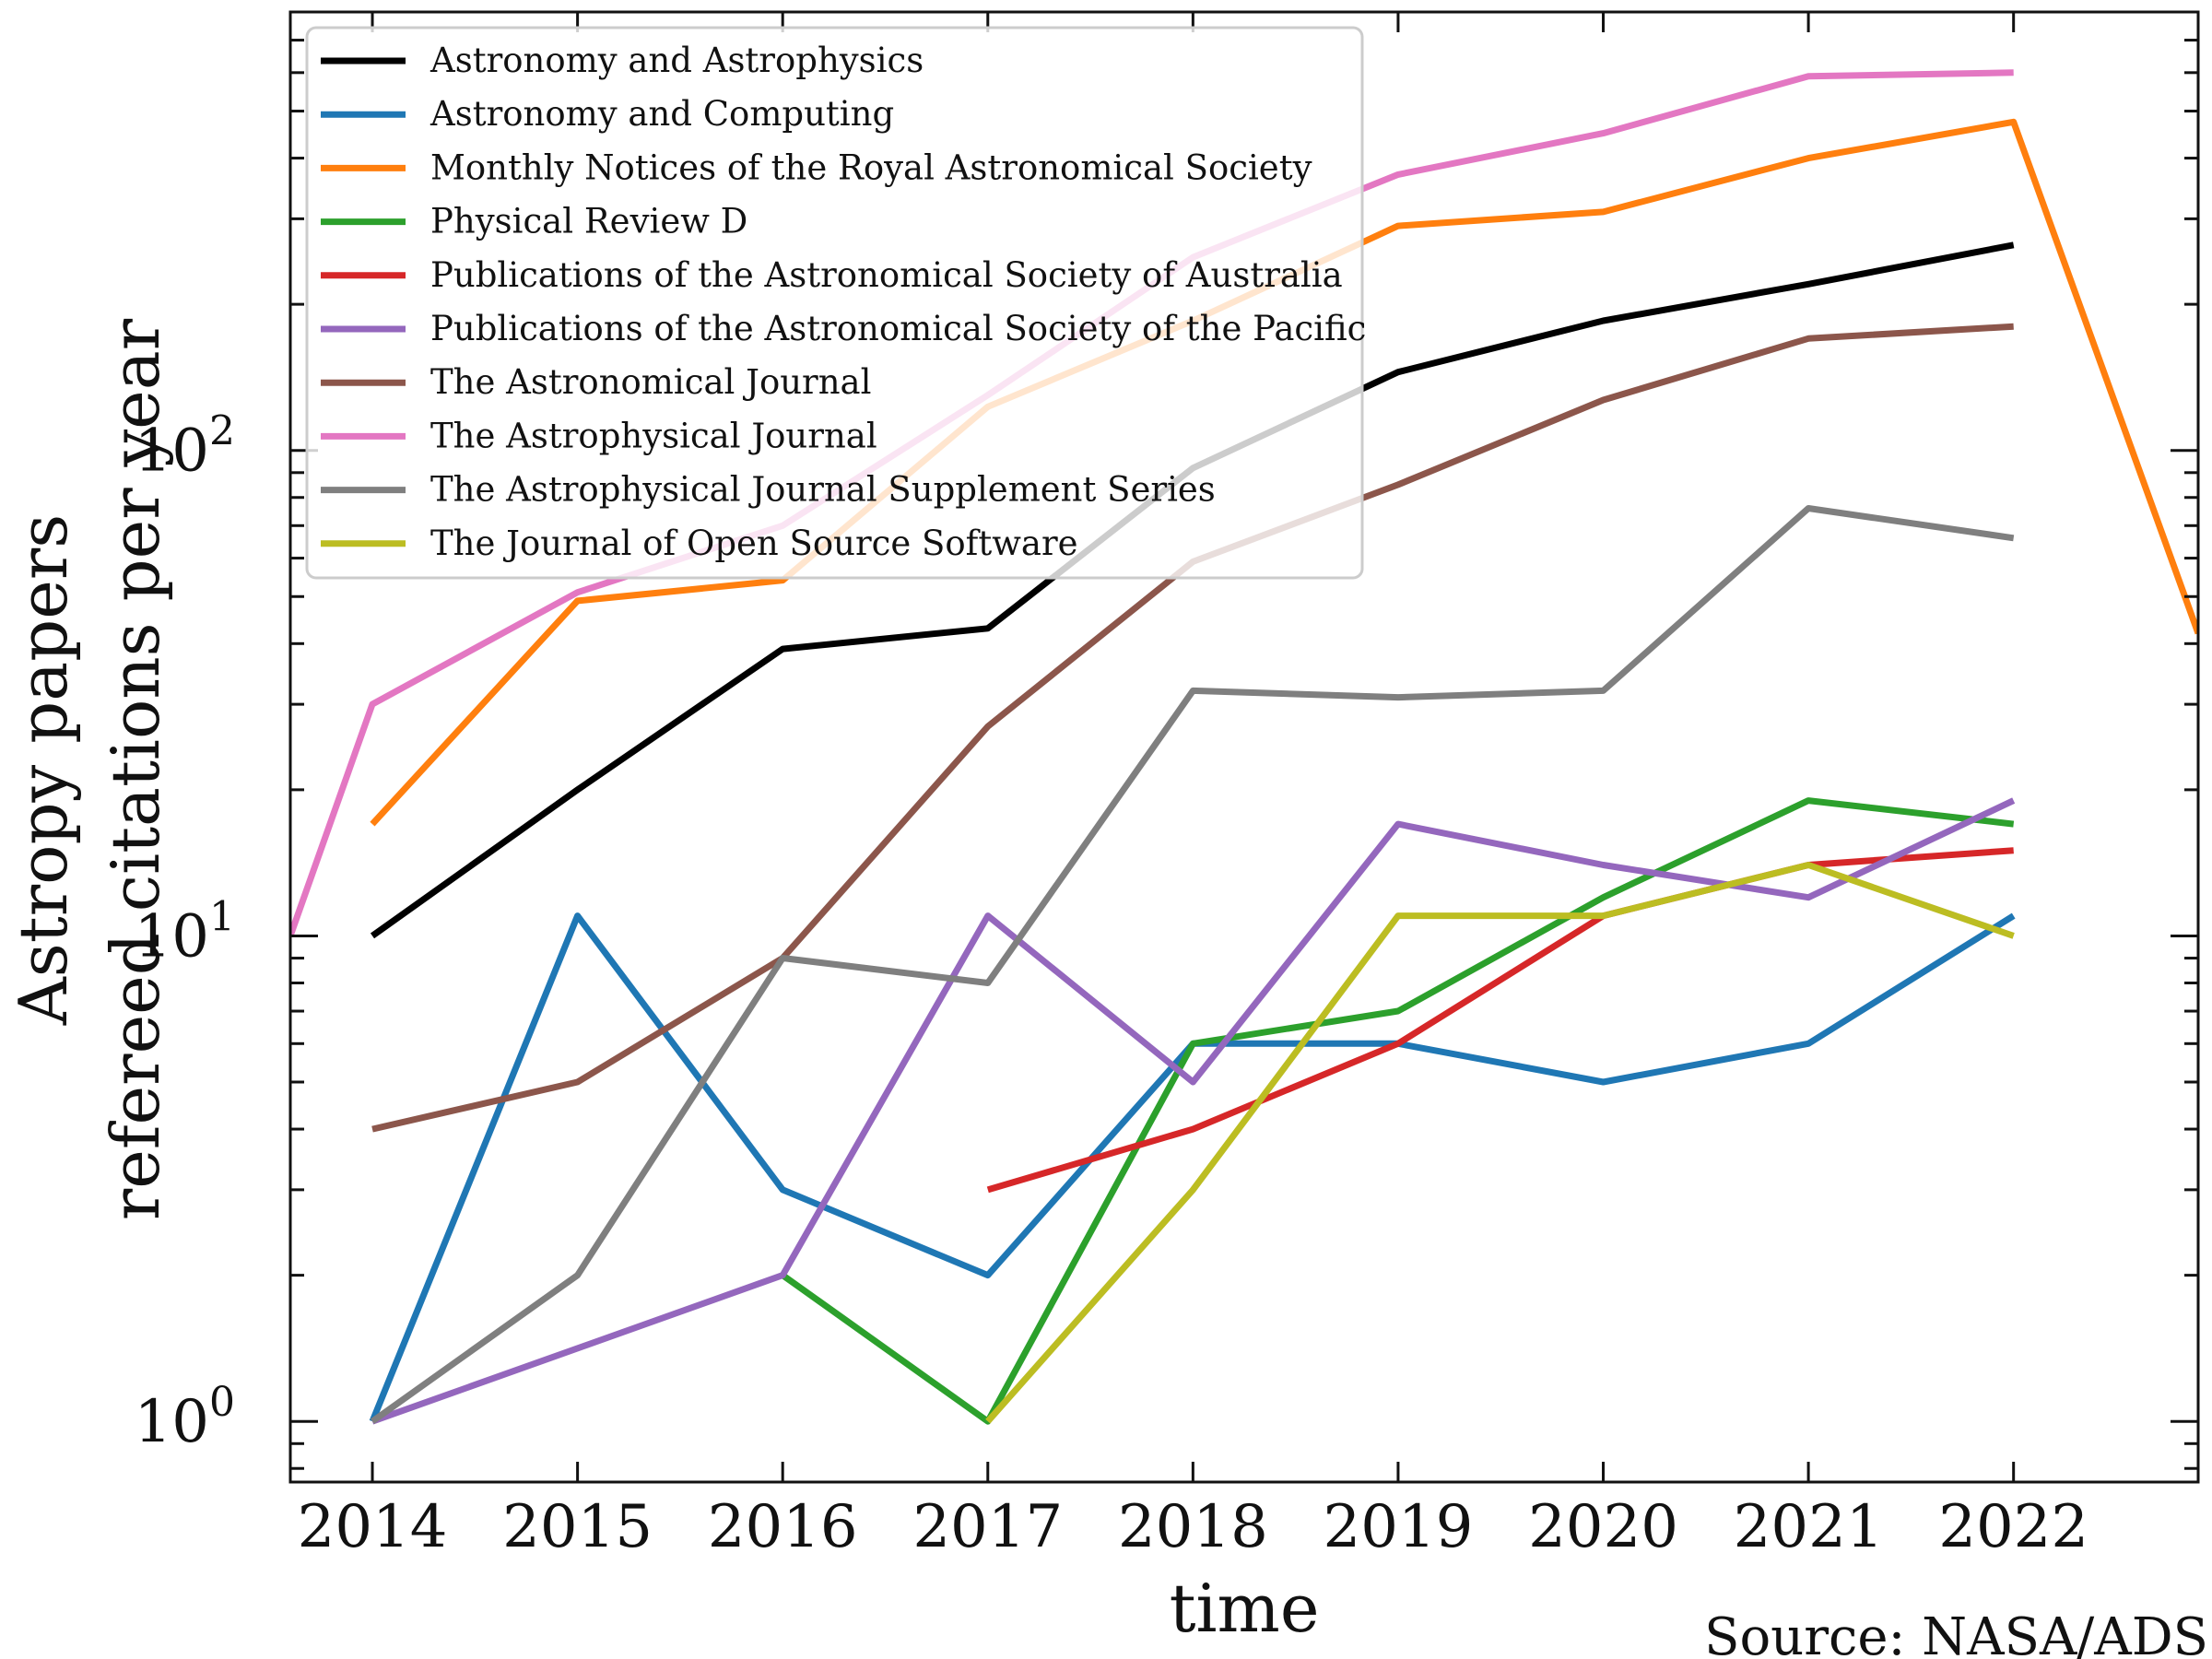 This screenshot has width=2212, height=1659. What do you see at coordinates (1245, 1608) in the screenshot?
I see `x-axis-title: time` at bounding box center [1245, 1608].